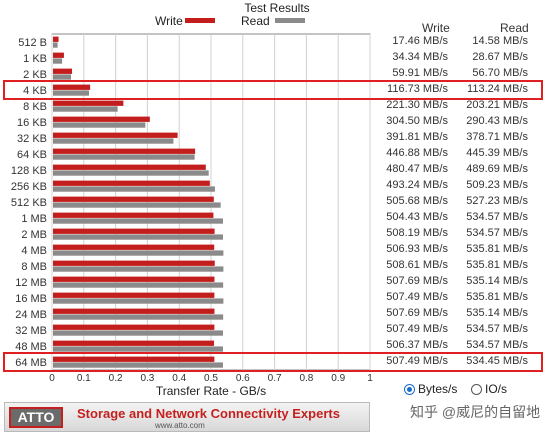  I want to click on category-label: 256 KB, so click(29, 187).